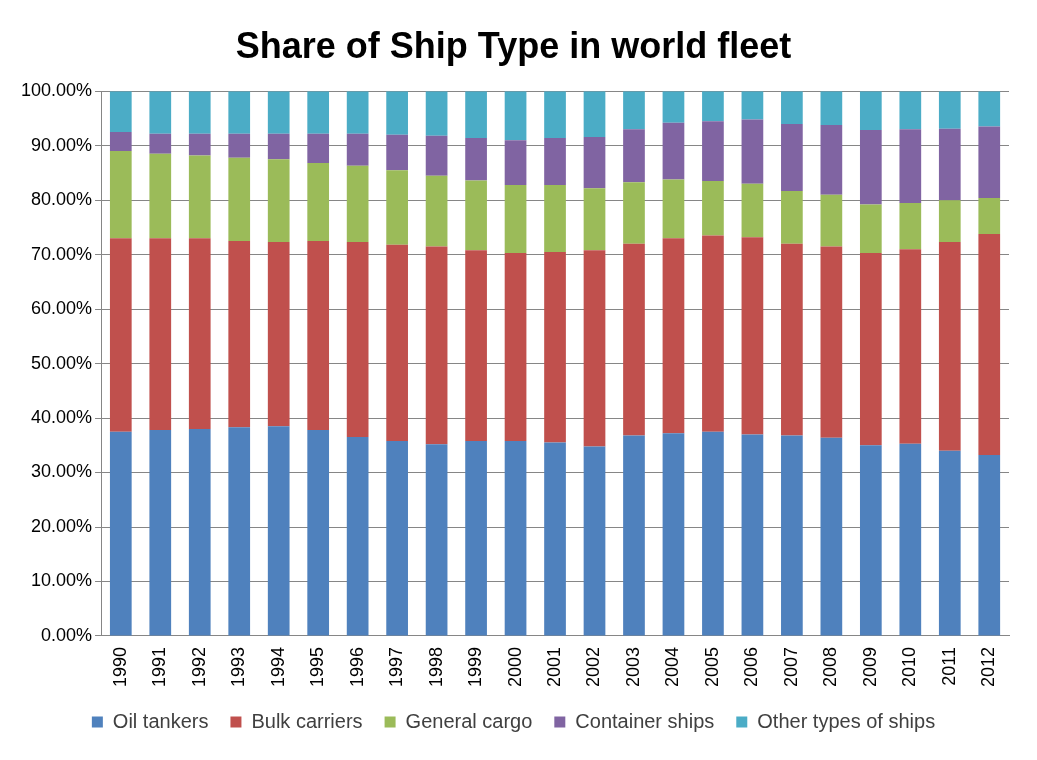  I want to click on x-tick-label: 2002, so click(593, 666).